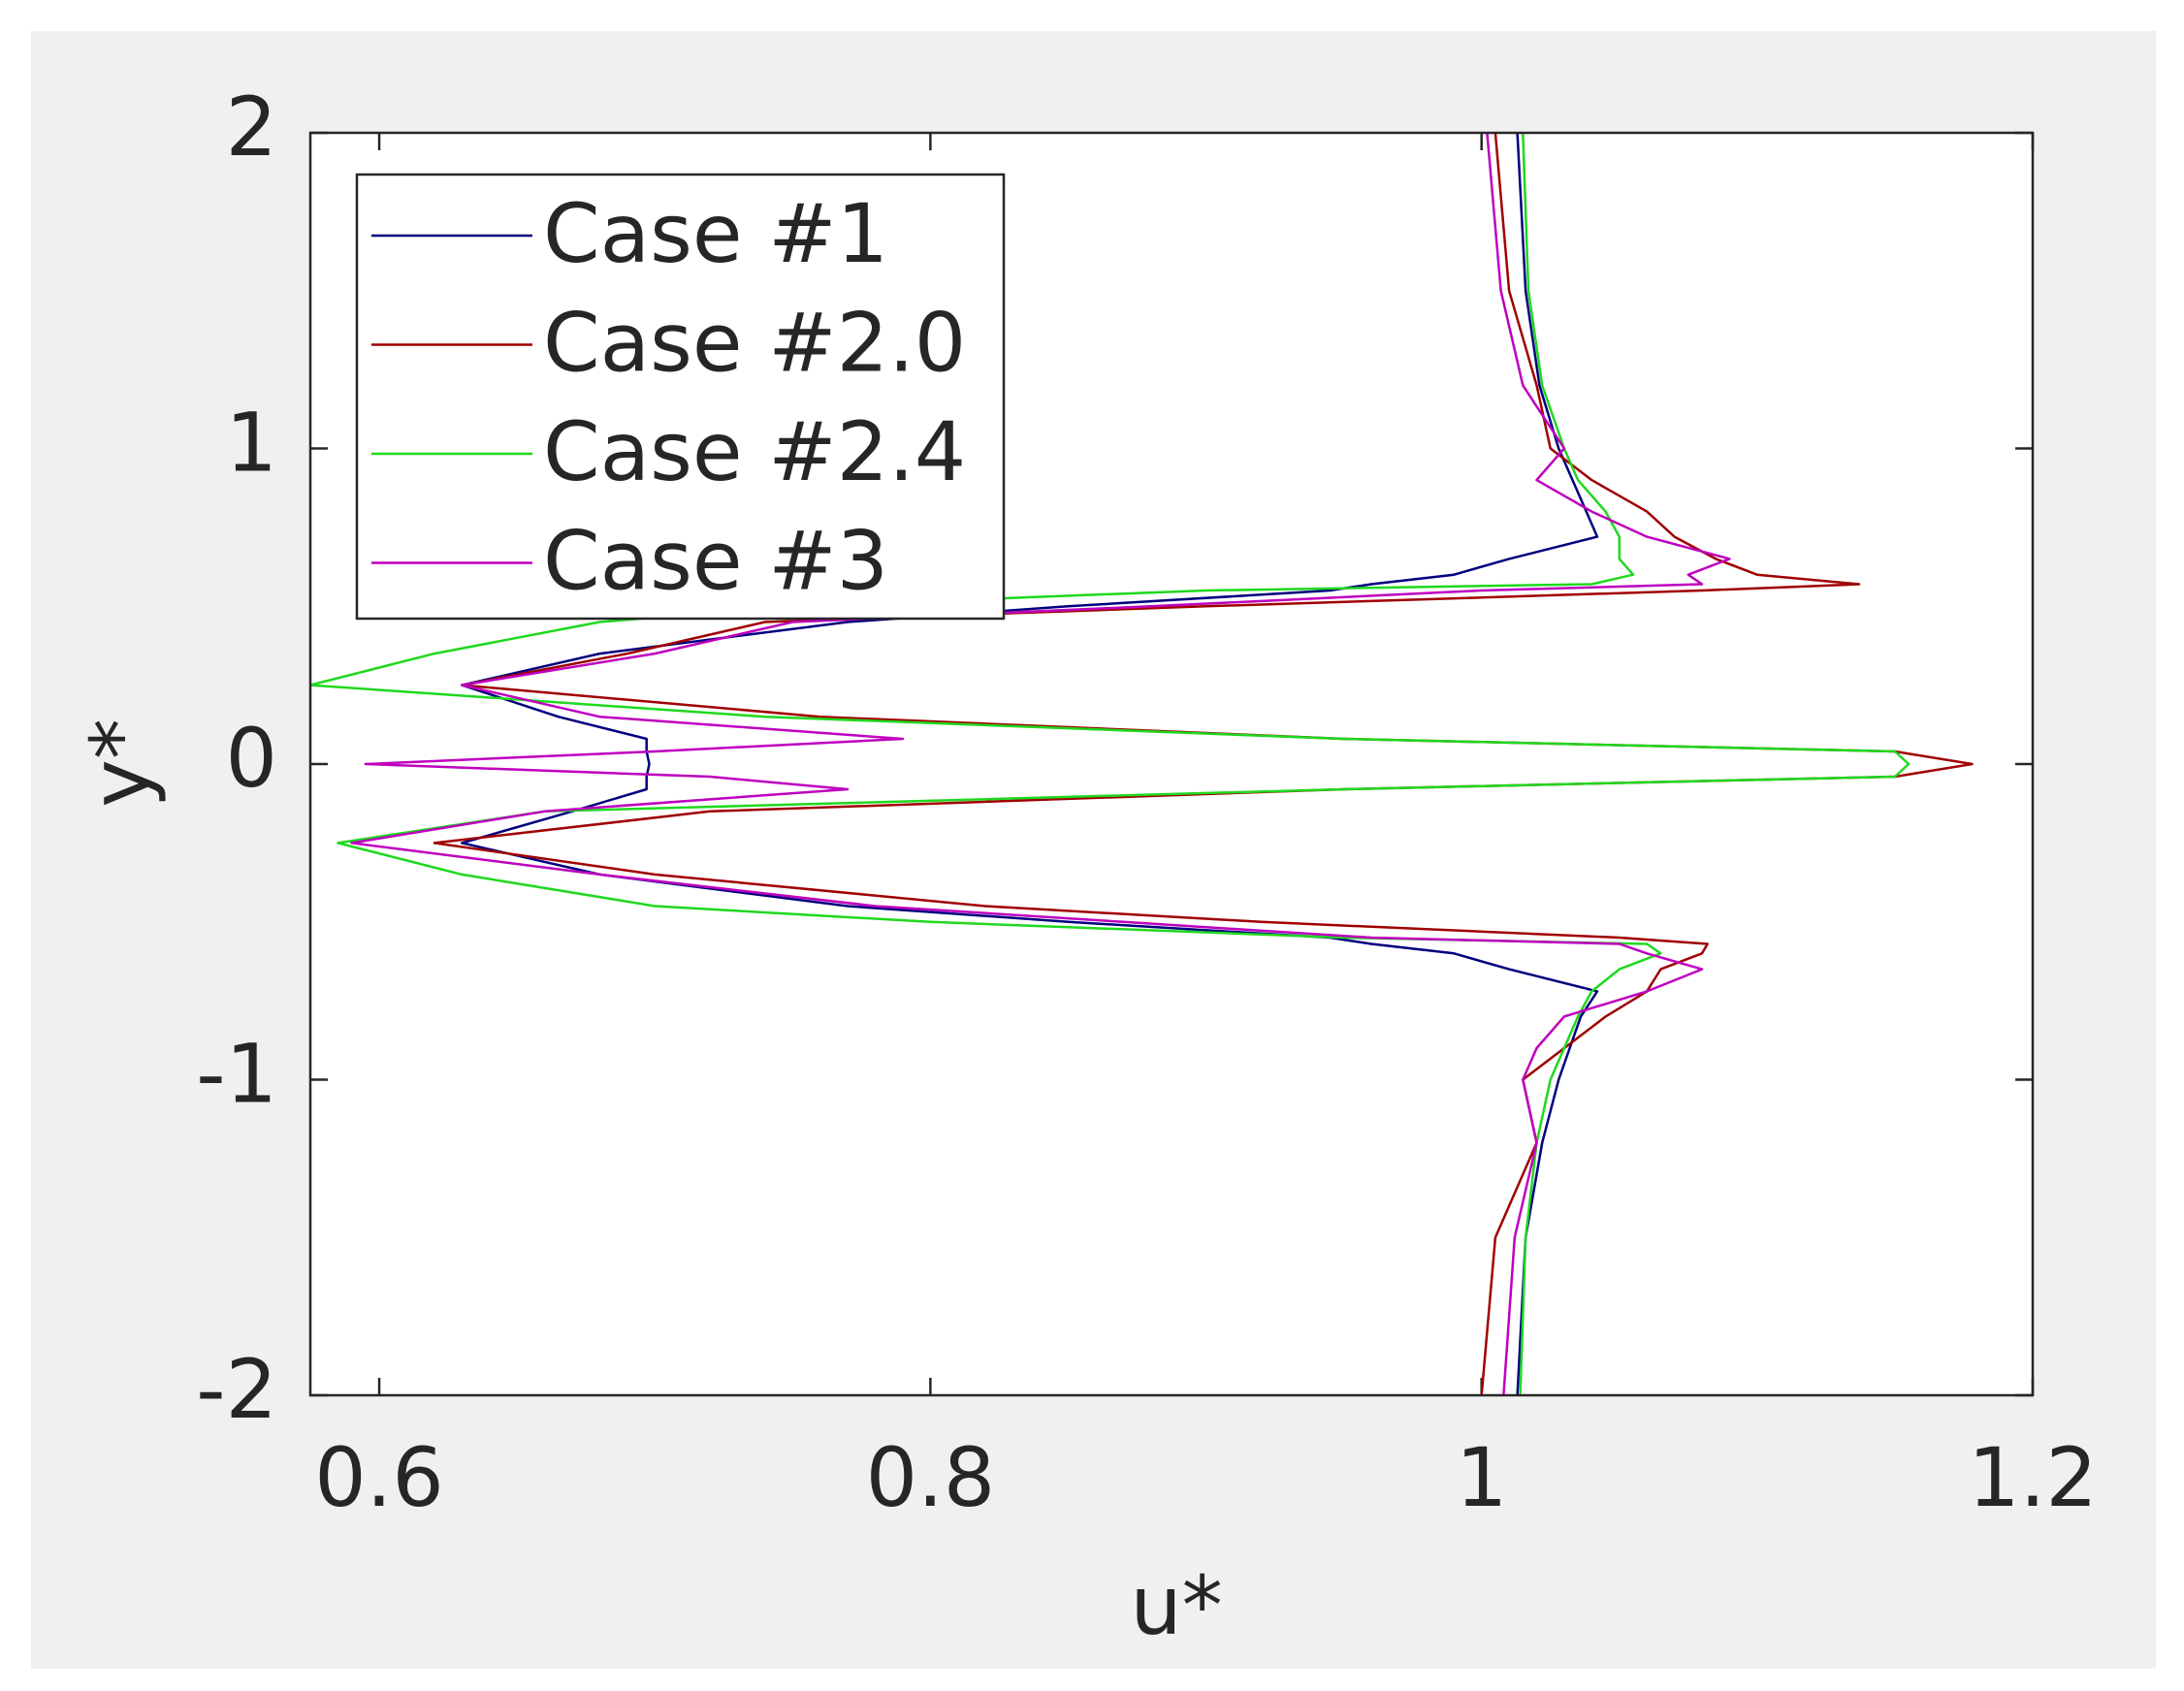  What do you see at coordinates (379, 1478) in the screenshot?
I see `x-tick-label: 0.6` at bounding box center [379, 1478].